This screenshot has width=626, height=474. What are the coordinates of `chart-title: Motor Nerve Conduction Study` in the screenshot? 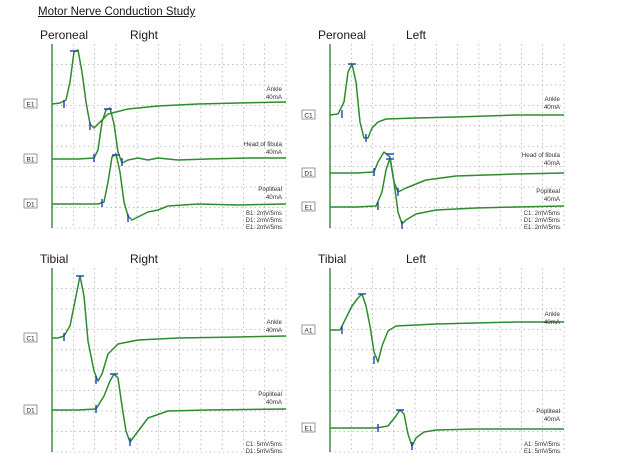 It's located at (117, 12).